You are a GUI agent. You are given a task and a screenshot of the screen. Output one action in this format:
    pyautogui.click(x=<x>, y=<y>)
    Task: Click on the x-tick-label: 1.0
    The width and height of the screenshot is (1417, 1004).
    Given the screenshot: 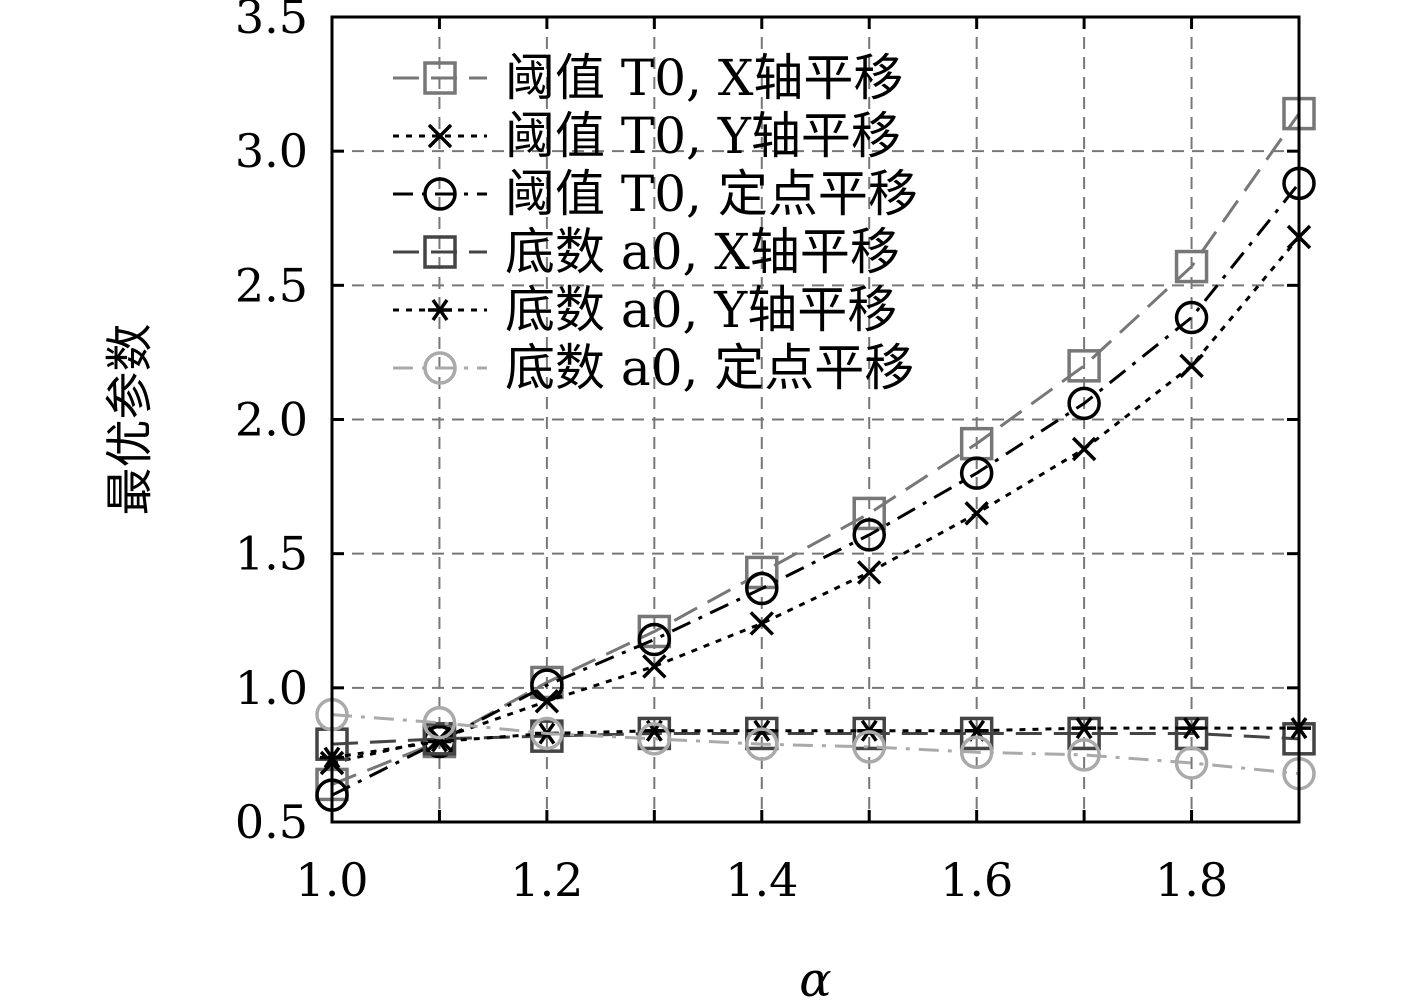 What is the action you would take?
    pyautogui.click(x=331, y=880)
    